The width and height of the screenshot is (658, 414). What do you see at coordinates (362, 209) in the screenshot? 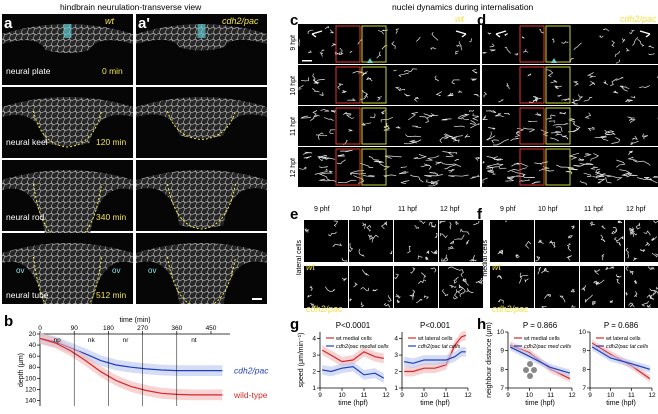
I see `e-time-10: 10 hpf` at bounding box center [362, 209].